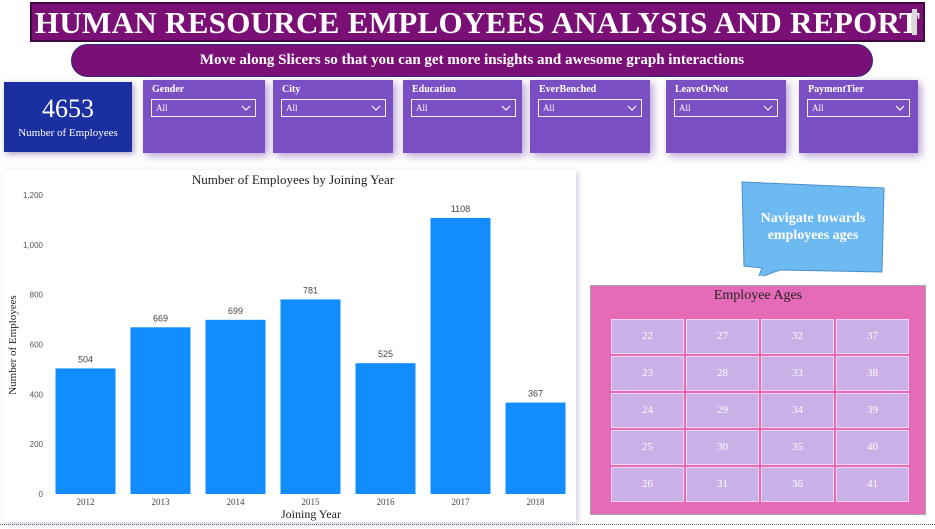  Describe the element at coordinates (235, 311) in the screenshot. I see `data-label: 699` at that location.